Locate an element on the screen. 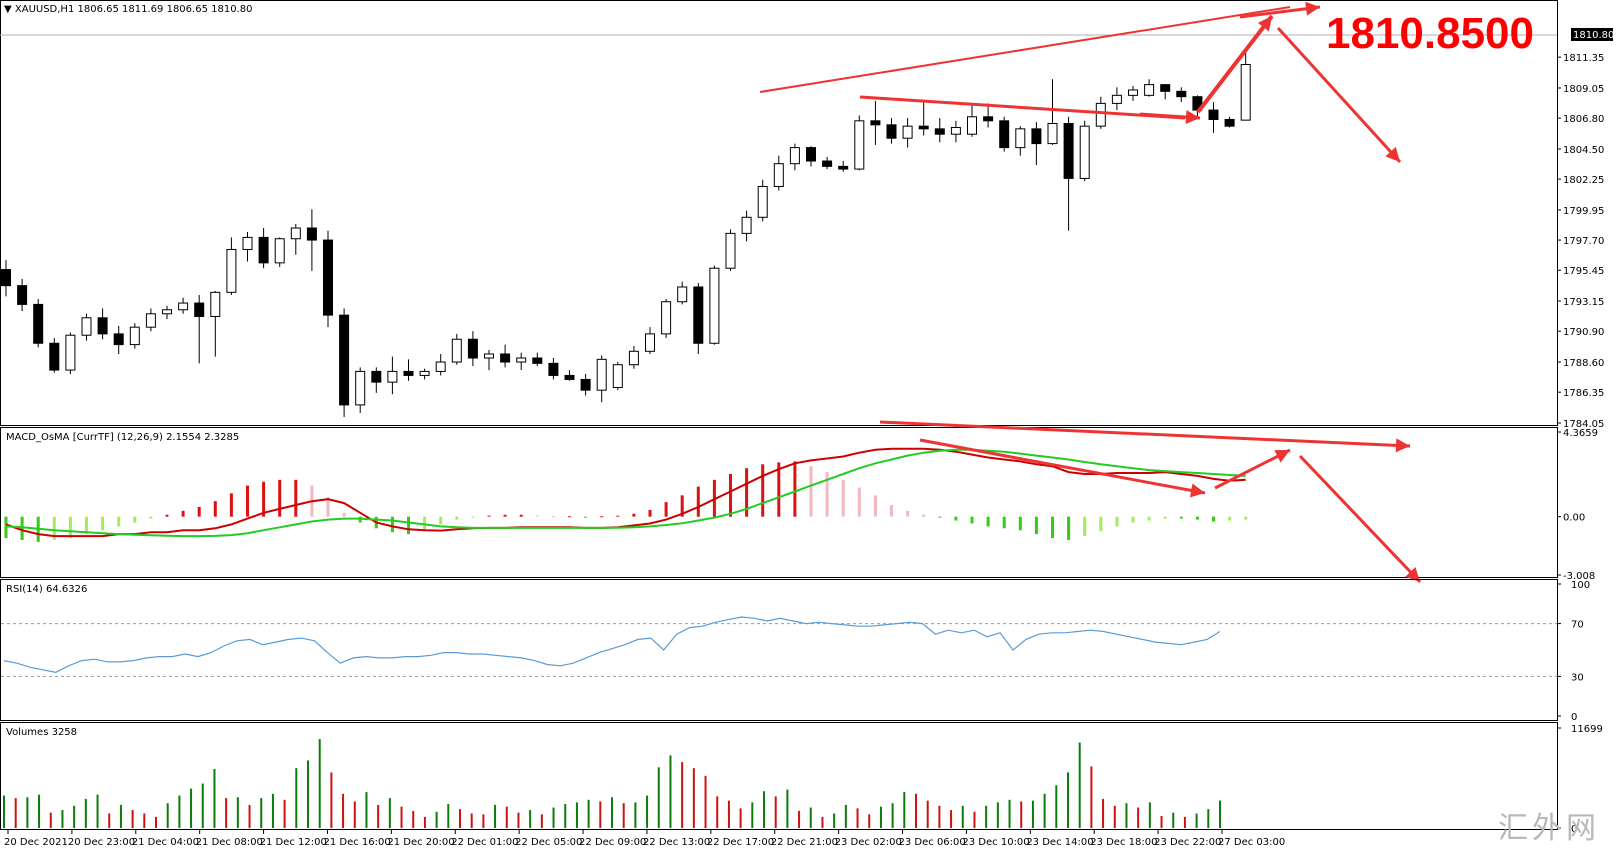 The image size is (1622, 857). rsi-tick-label: 30 is located at coordinates (1577, 677).